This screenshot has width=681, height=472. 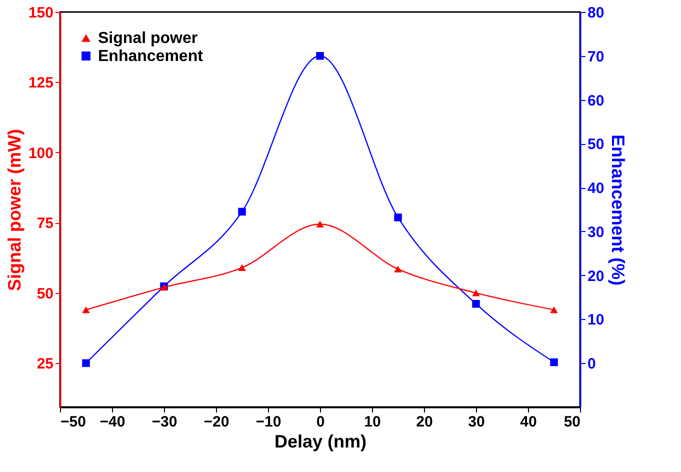 I want to click on legend-label: Signal power, so click(x=148, y=38).